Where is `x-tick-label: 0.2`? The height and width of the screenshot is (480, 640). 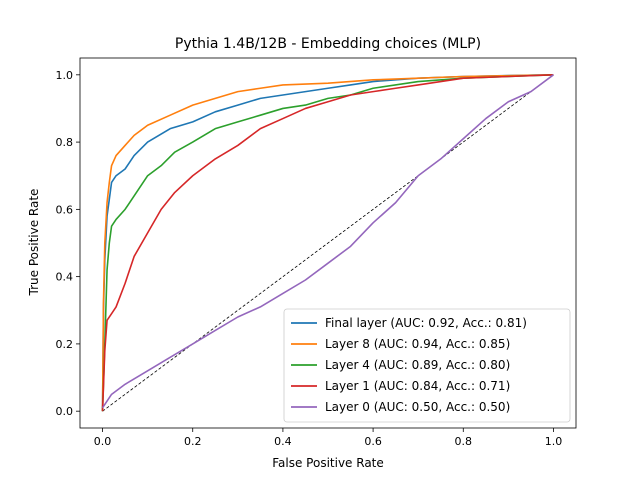 x-tick-label: 0.2 is located at coordinates (193, 441).